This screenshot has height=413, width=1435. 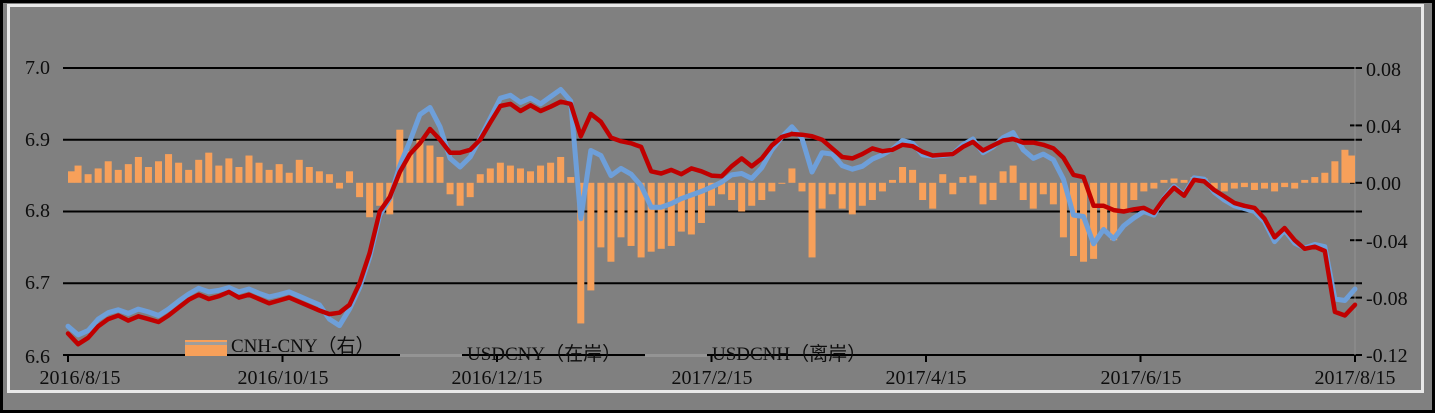 What do you see at coordinates (676, 355) in the screenshot?
I see `legend-key-usdcnh-line` at bounding box center [676, 355].